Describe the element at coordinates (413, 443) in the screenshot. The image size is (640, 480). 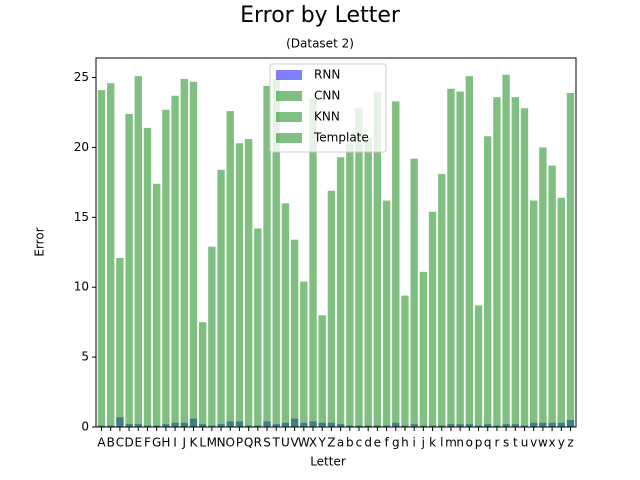
I see `x-tick-label: i` at that location.